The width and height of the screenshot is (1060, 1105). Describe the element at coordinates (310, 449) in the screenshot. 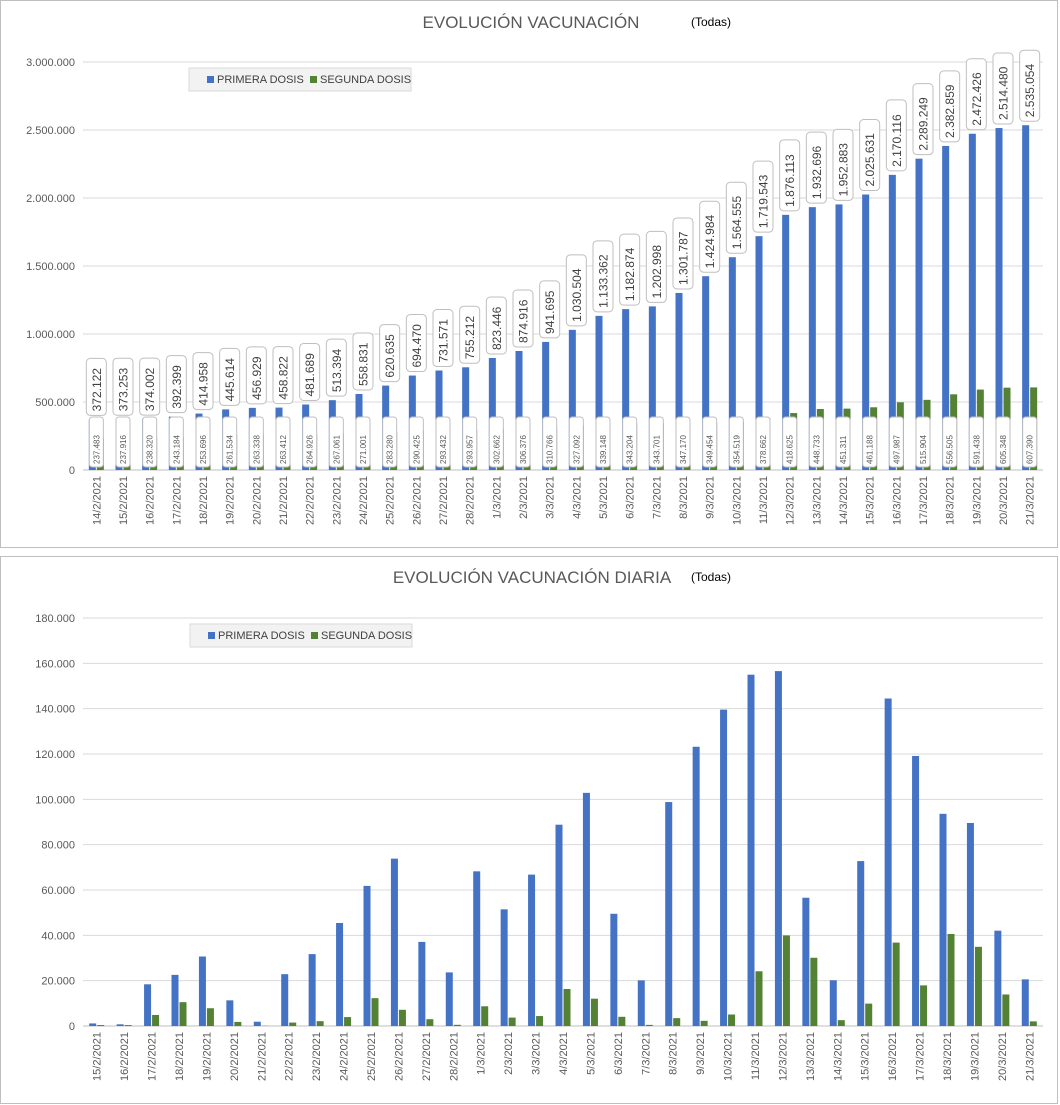

I see `data-label-segunda-dosis: 264.926` at that location.